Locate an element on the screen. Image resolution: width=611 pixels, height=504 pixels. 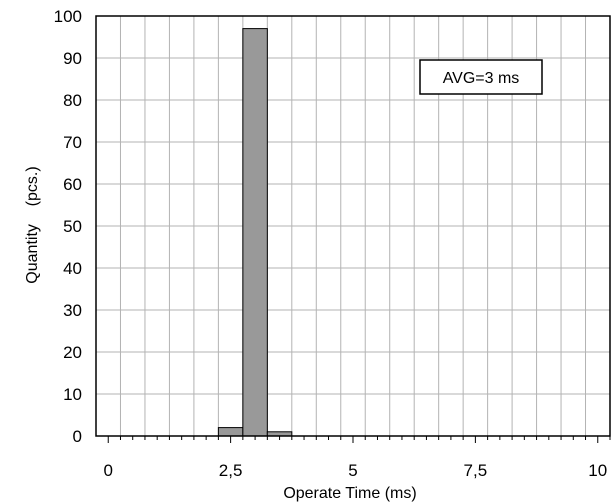
y-tick-label: 40 is located at coordinates (72, 268).